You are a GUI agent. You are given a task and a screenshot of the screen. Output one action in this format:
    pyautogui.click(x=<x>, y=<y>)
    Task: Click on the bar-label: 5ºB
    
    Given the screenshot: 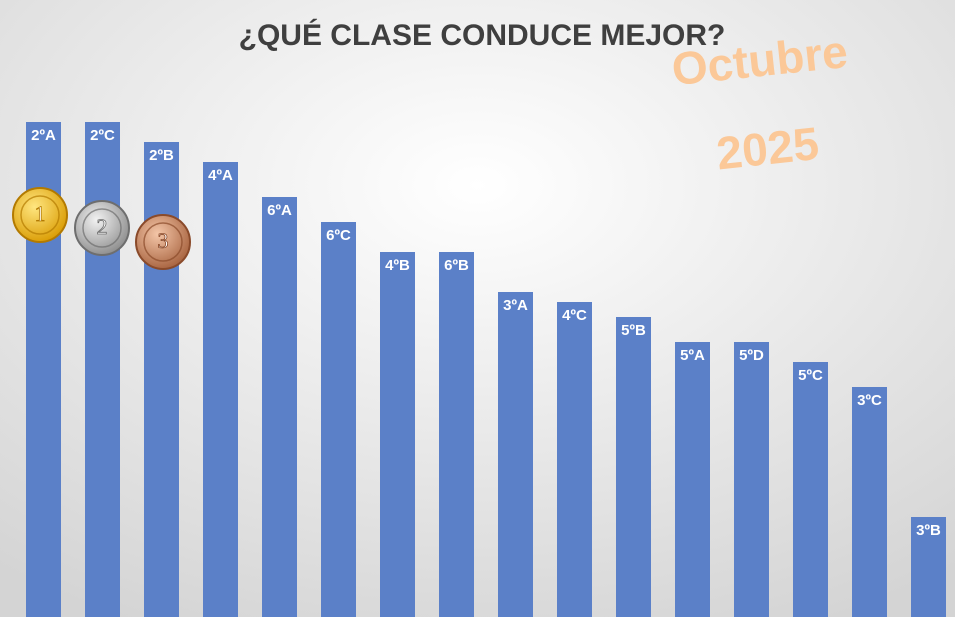 What is the action you would take?
    pyautogui.click(x=633, y=330)
    